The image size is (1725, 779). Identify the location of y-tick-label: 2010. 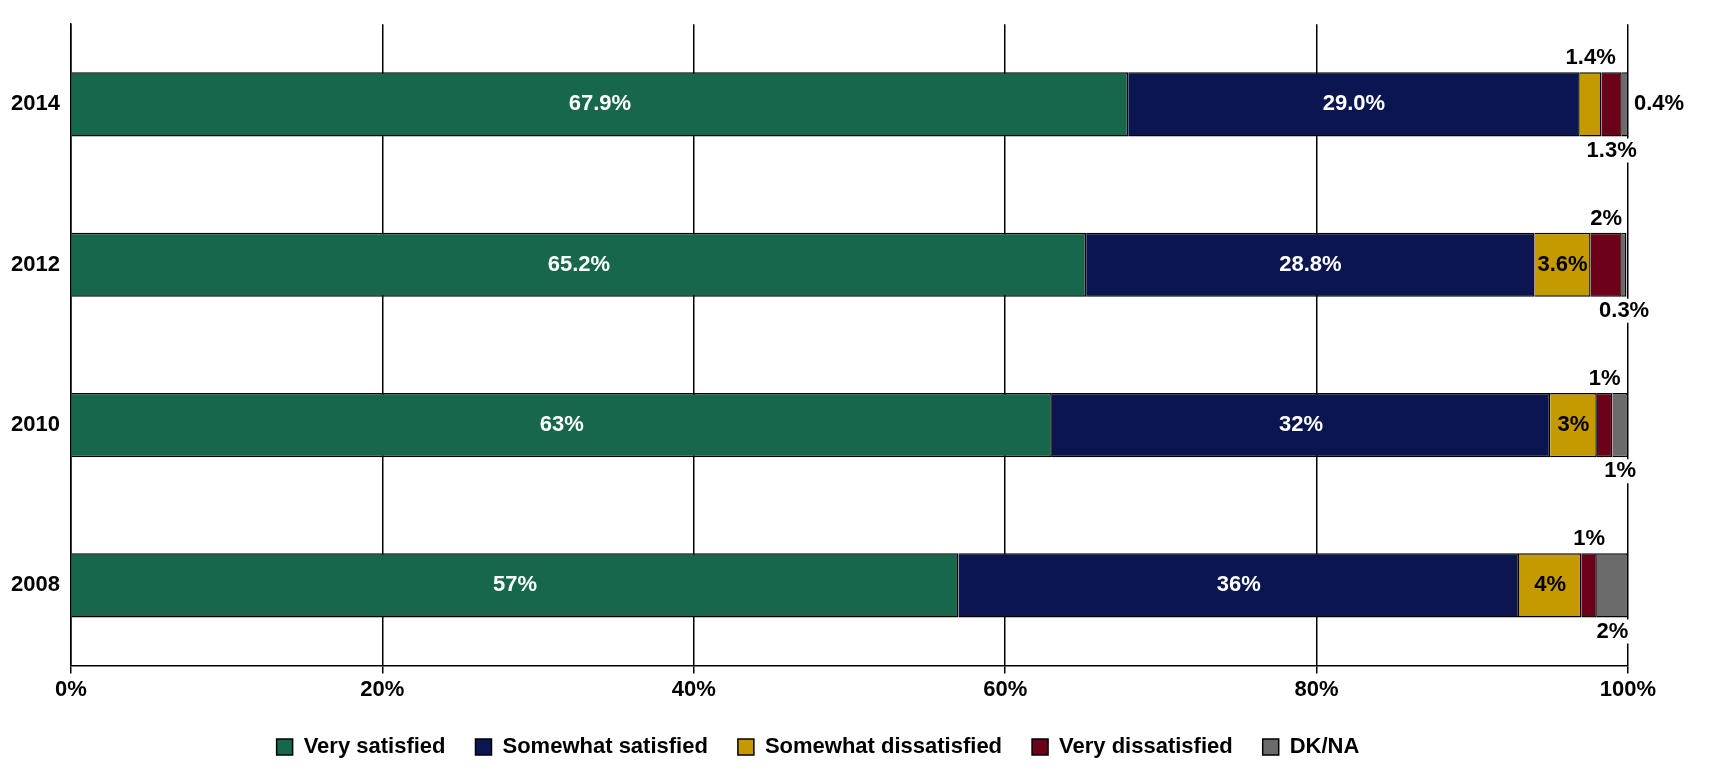
(35, 424).